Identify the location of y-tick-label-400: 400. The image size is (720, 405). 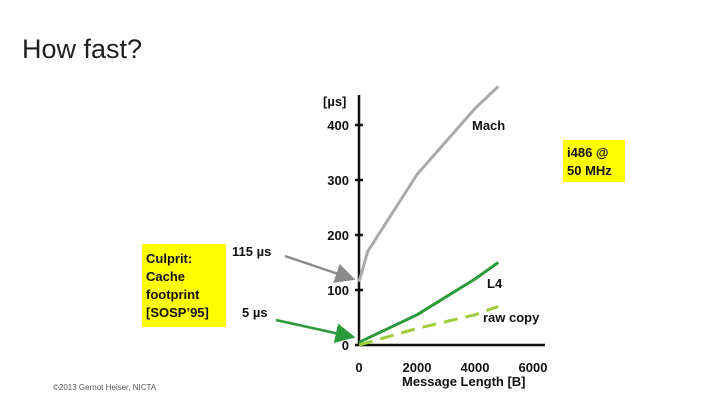
(338, 125).